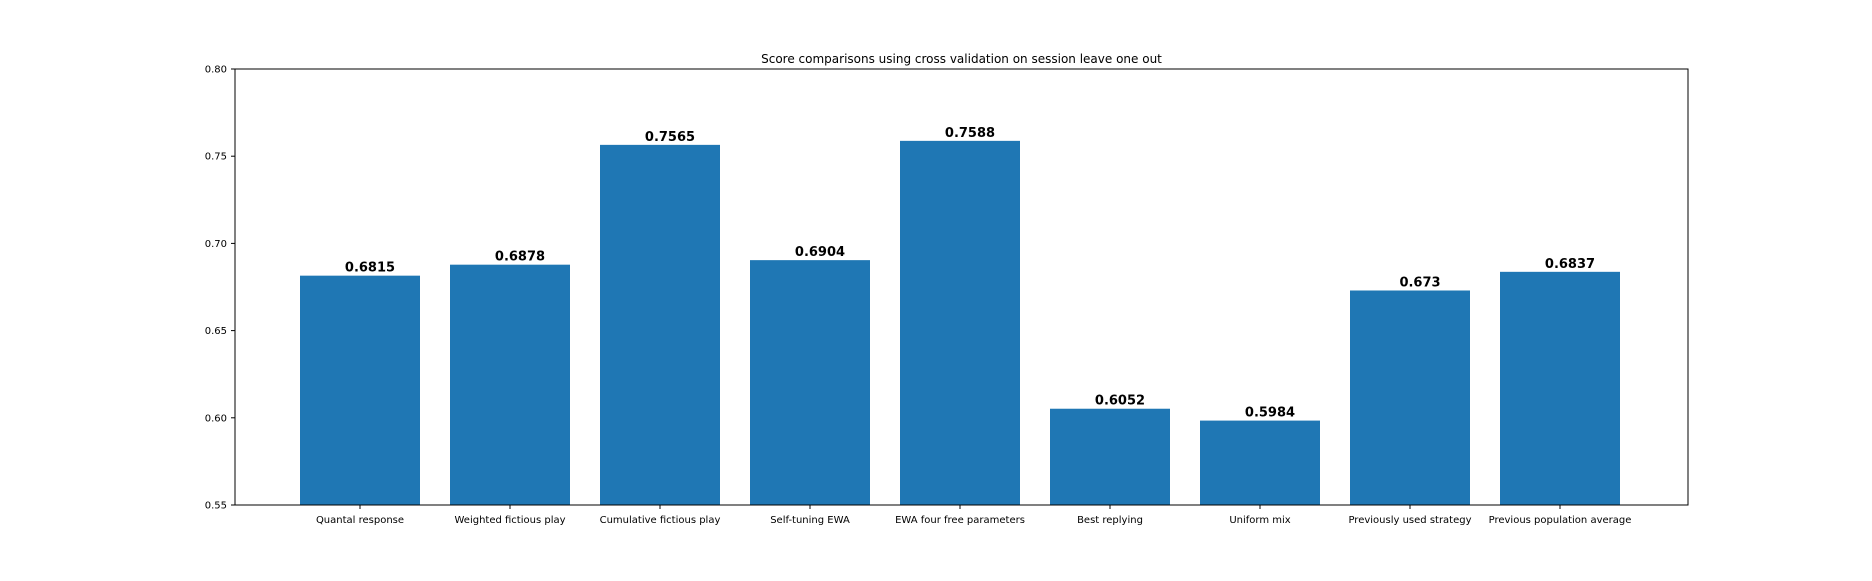 The height and width of the screenshot is (581, 1872). Describe the element at coordinates (660, 520) in the screenshot. I see `x-tick-label: Cumulative fictious play` at that location.